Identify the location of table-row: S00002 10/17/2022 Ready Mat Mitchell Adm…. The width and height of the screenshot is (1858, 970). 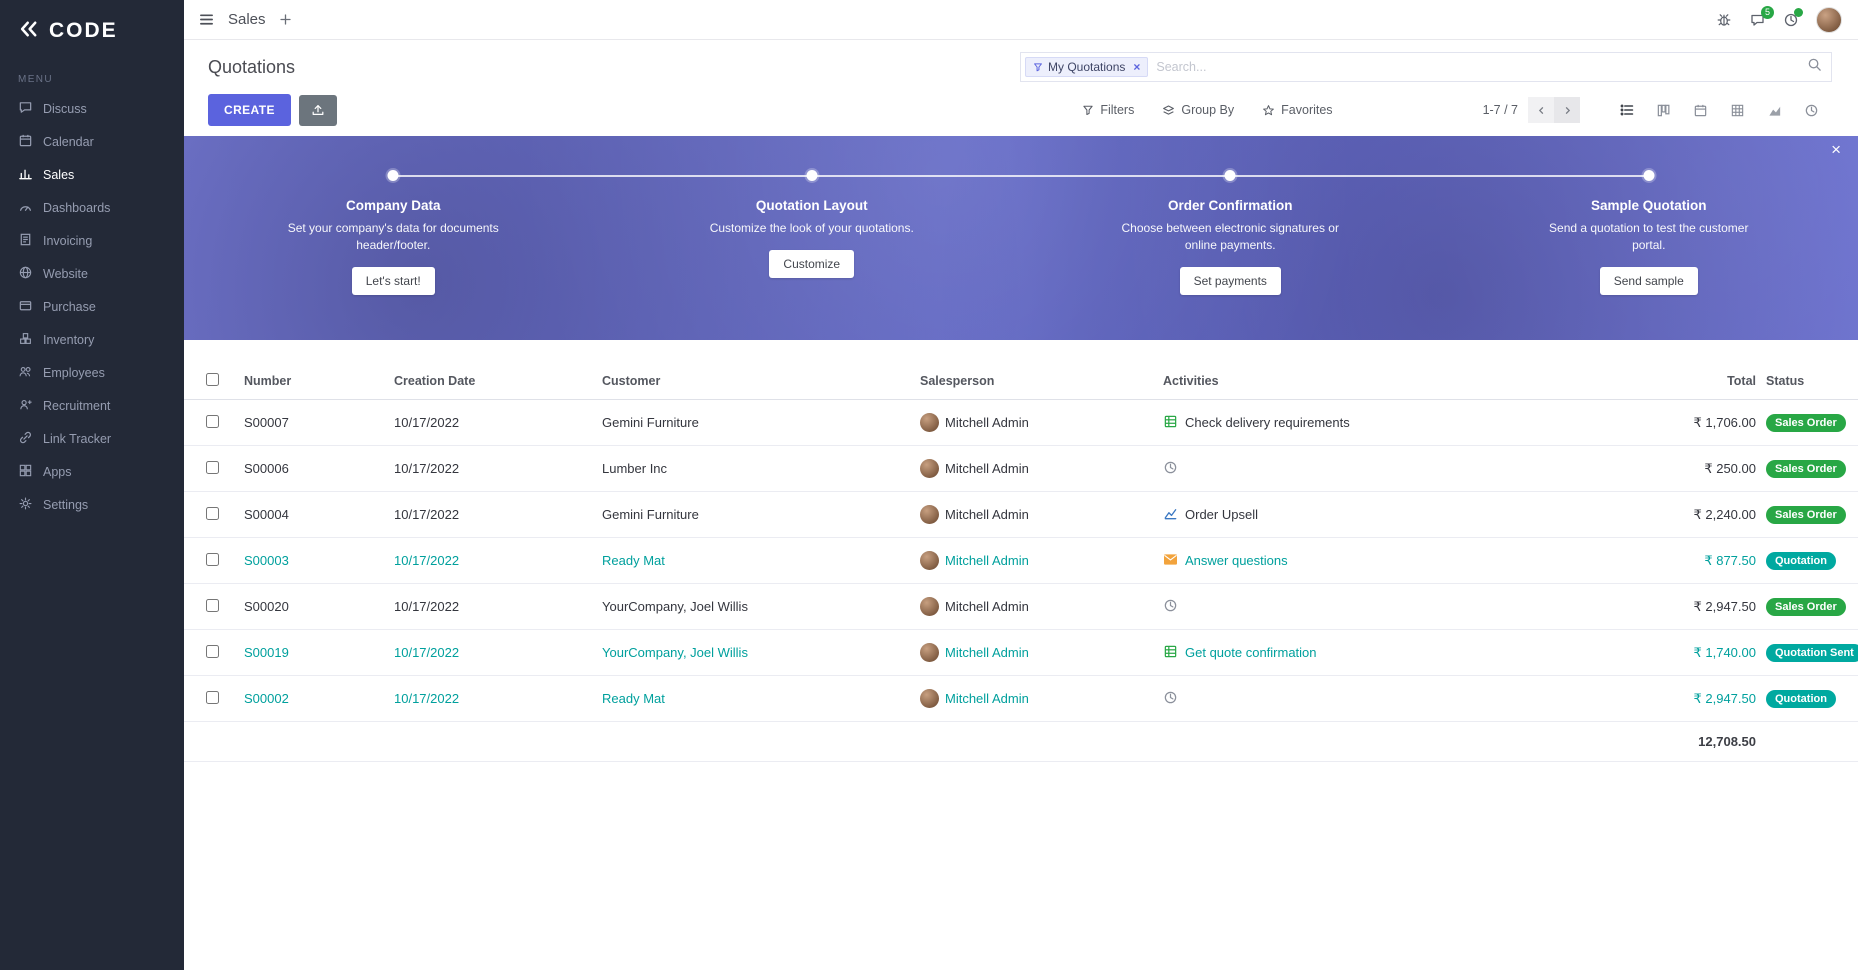
(1021, 699).